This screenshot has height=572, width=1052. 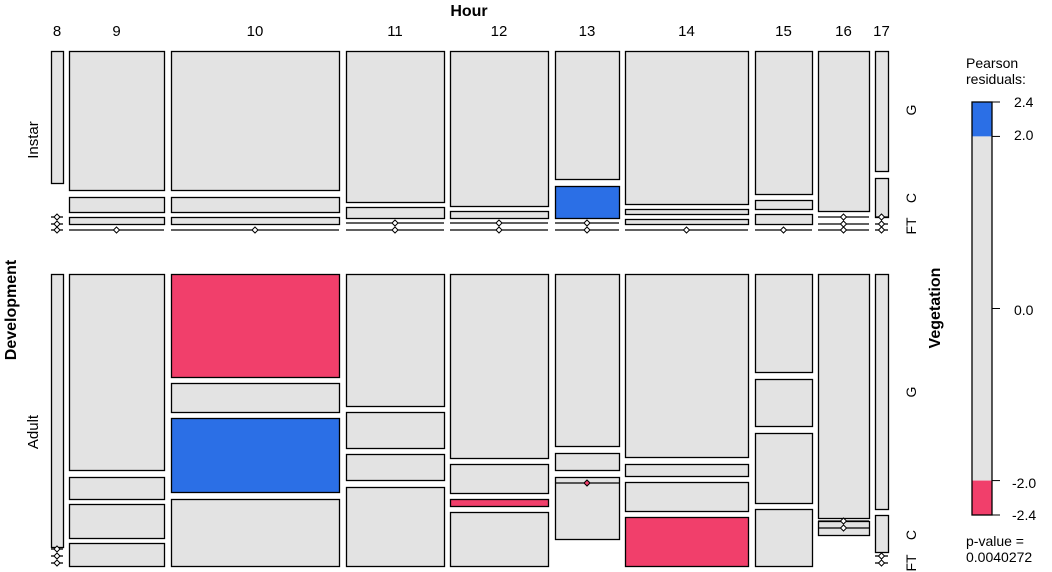 What do you see at coordinates (11, 309) in the screenshot?
I see `row-axis-label: Development` at bounding box center [11, 309].